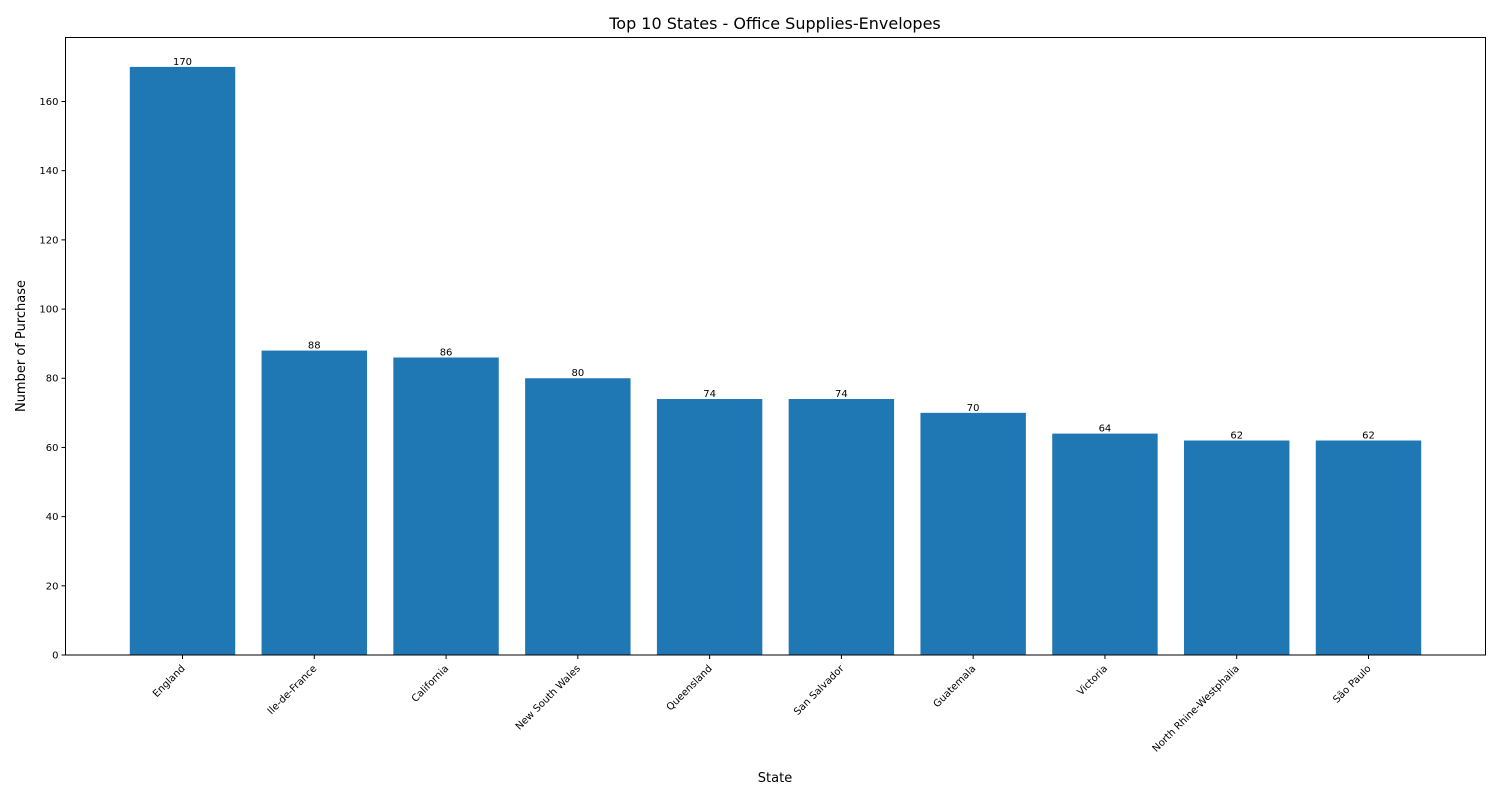 The width and height of the screenshot is (1500, 804). What do you see at coordinates (690, 688) in the screenshot?
I see `x-tick-label: Queensland` at bounding box center [690, 688].